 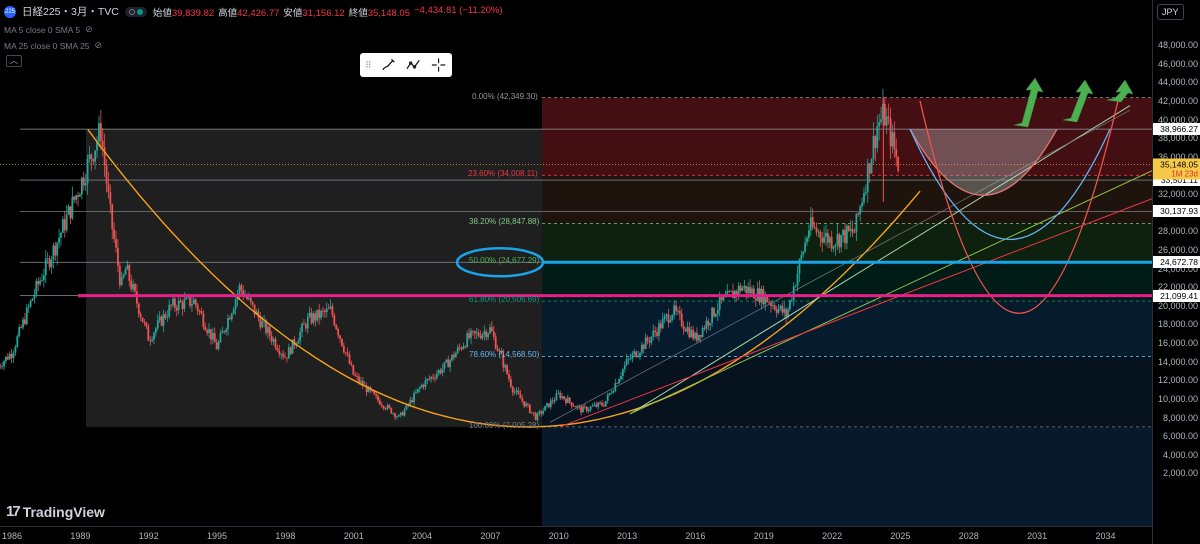 I want to click on horizontal-line-price-label: 38,966.27, so click(x=1176, y=129).